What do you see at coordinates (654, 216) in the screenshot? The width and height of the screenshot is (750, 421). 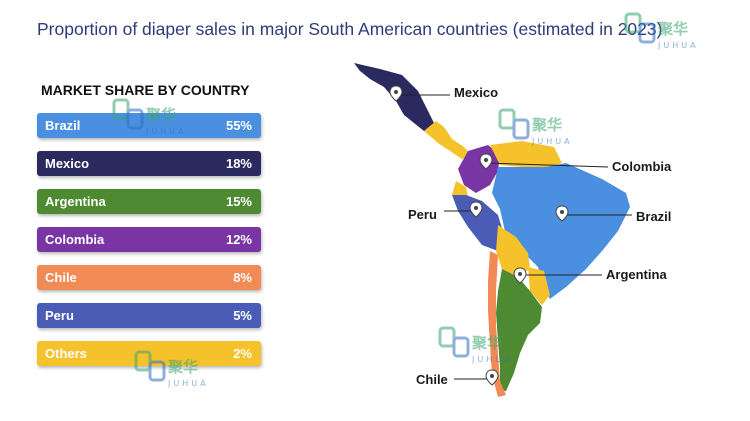 I see `callout-label-brazil: Brazil` at bounding box center [654, 216].